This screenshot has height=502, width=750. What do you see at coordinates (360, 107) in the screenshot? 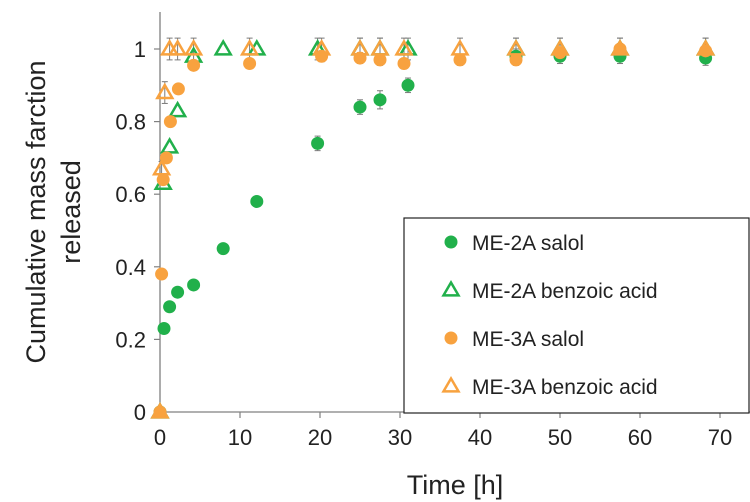
I see `point-s0-p8` at bounding box center [360, 107].